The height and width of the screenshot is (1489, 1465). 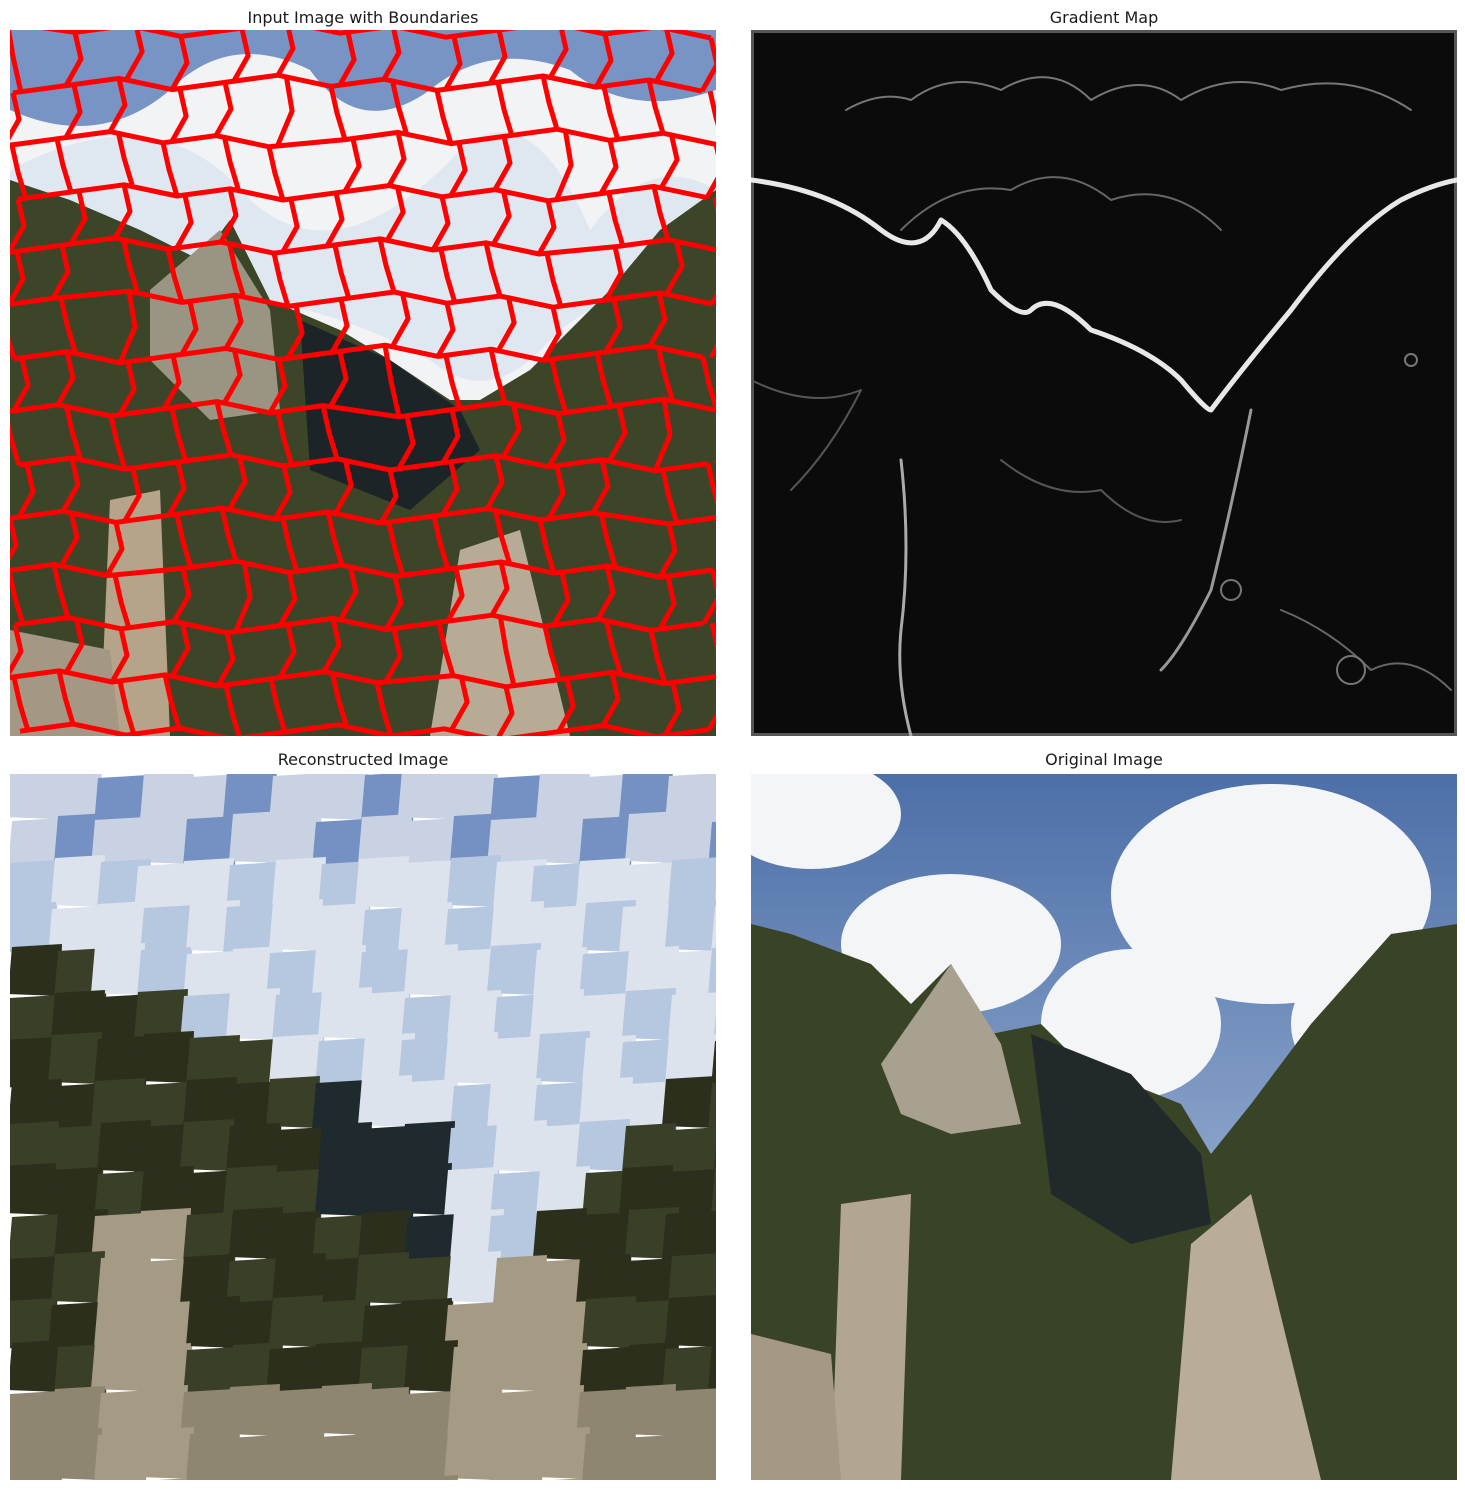 I want to click on panel-title-original: Original Image, so click(x=1104, y=759).